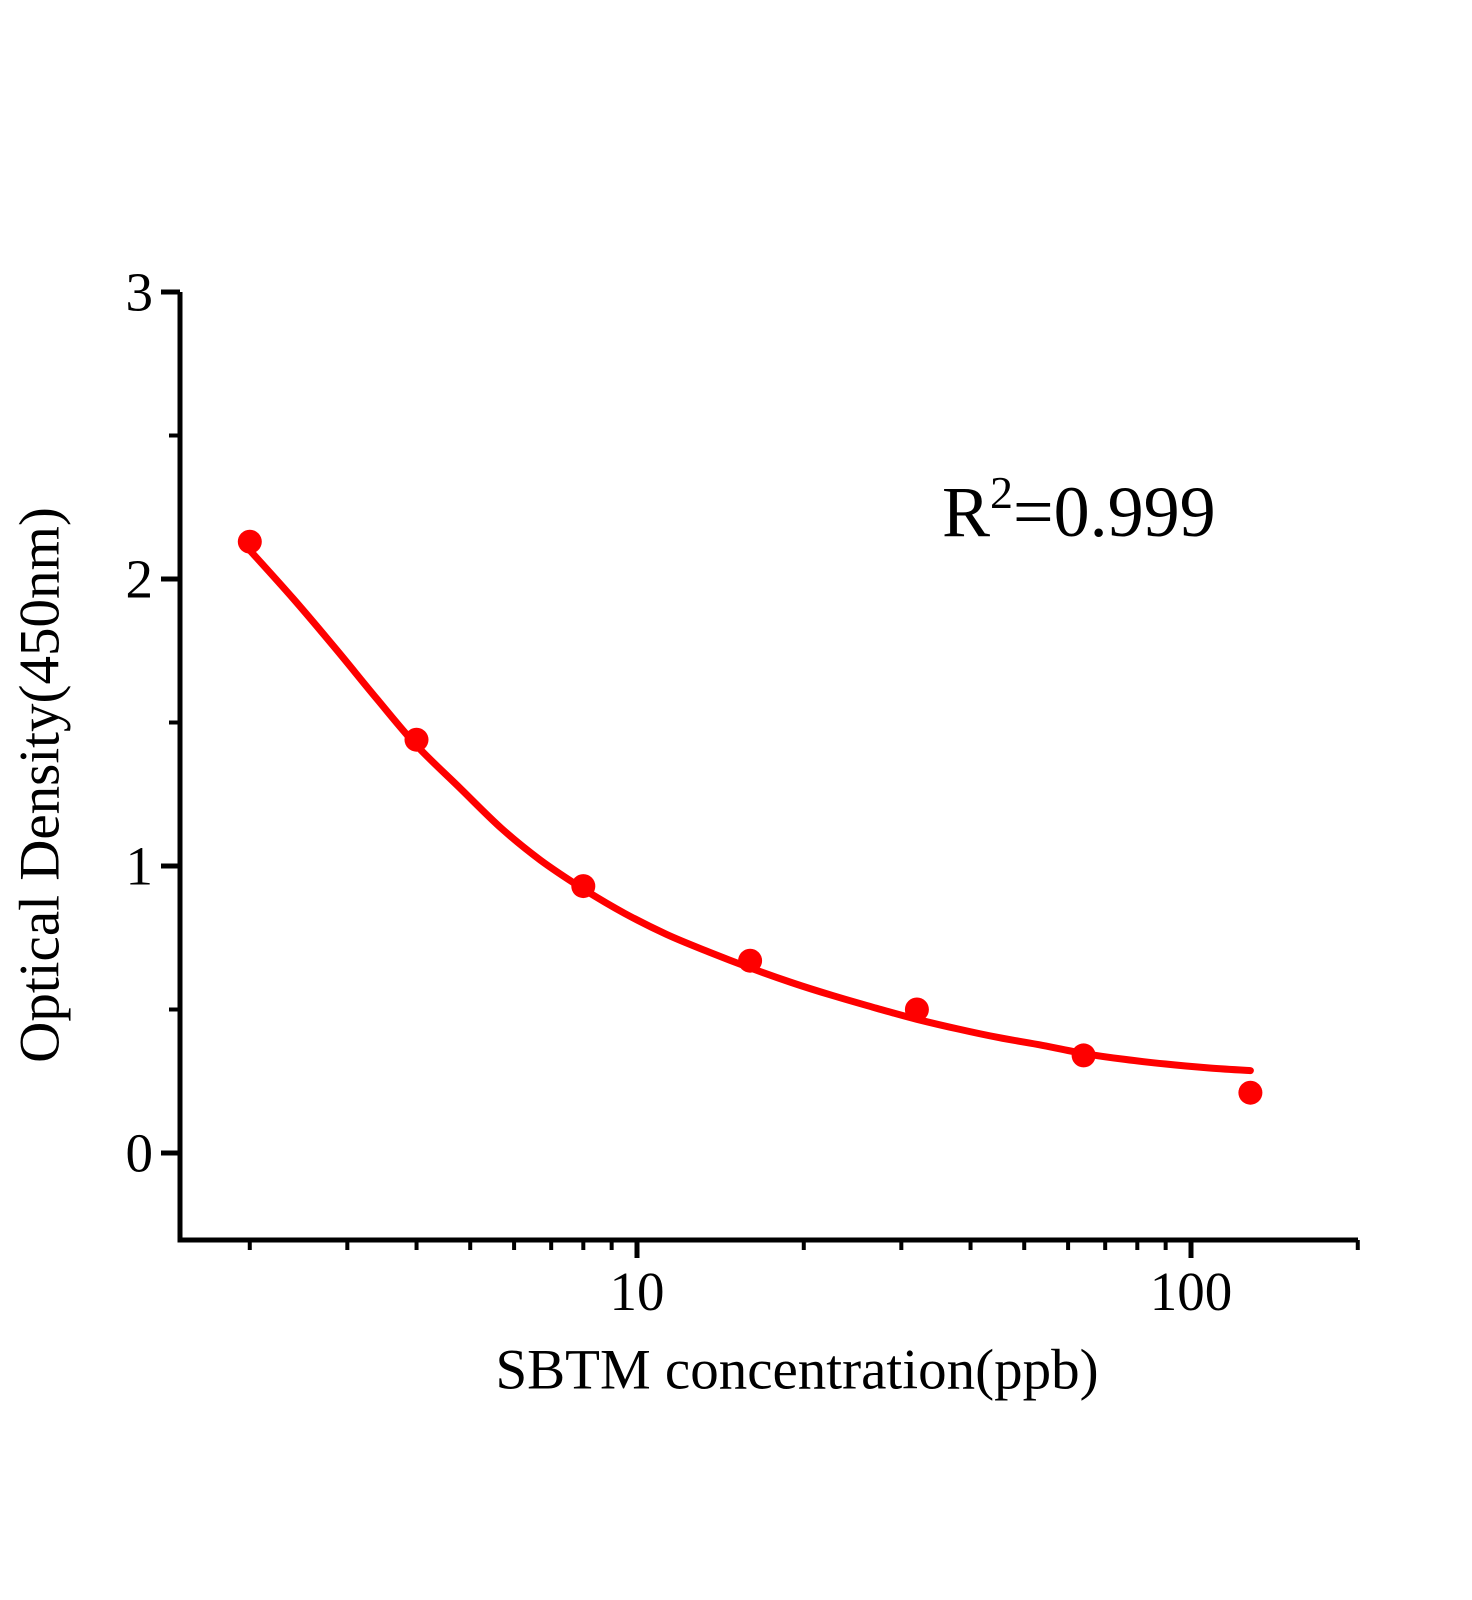 This screenshot has width=1472, height=1600. Describe the element at coordinates (797, 1370) in the screenshot. I see `x-axis-title: SBTM concentration(ppb)` at that location.